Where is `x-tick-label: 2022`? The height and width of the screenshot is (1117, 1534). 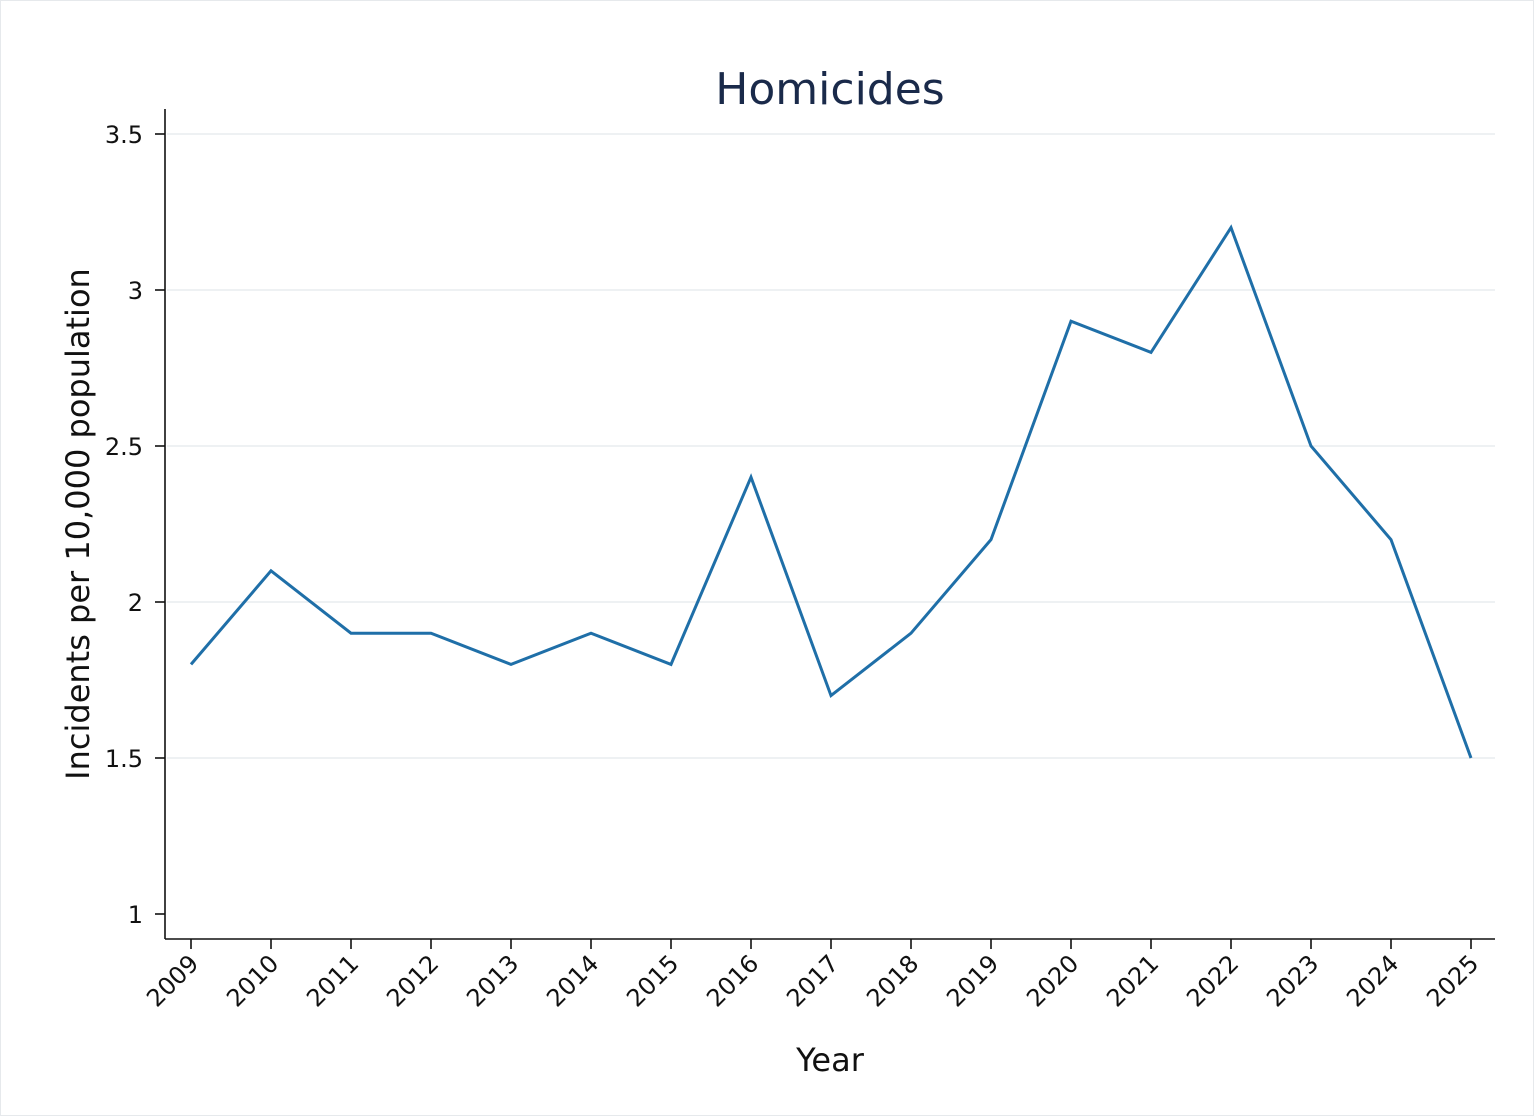
x-tick-label: 2022 is located at coordinates (1212, 980).